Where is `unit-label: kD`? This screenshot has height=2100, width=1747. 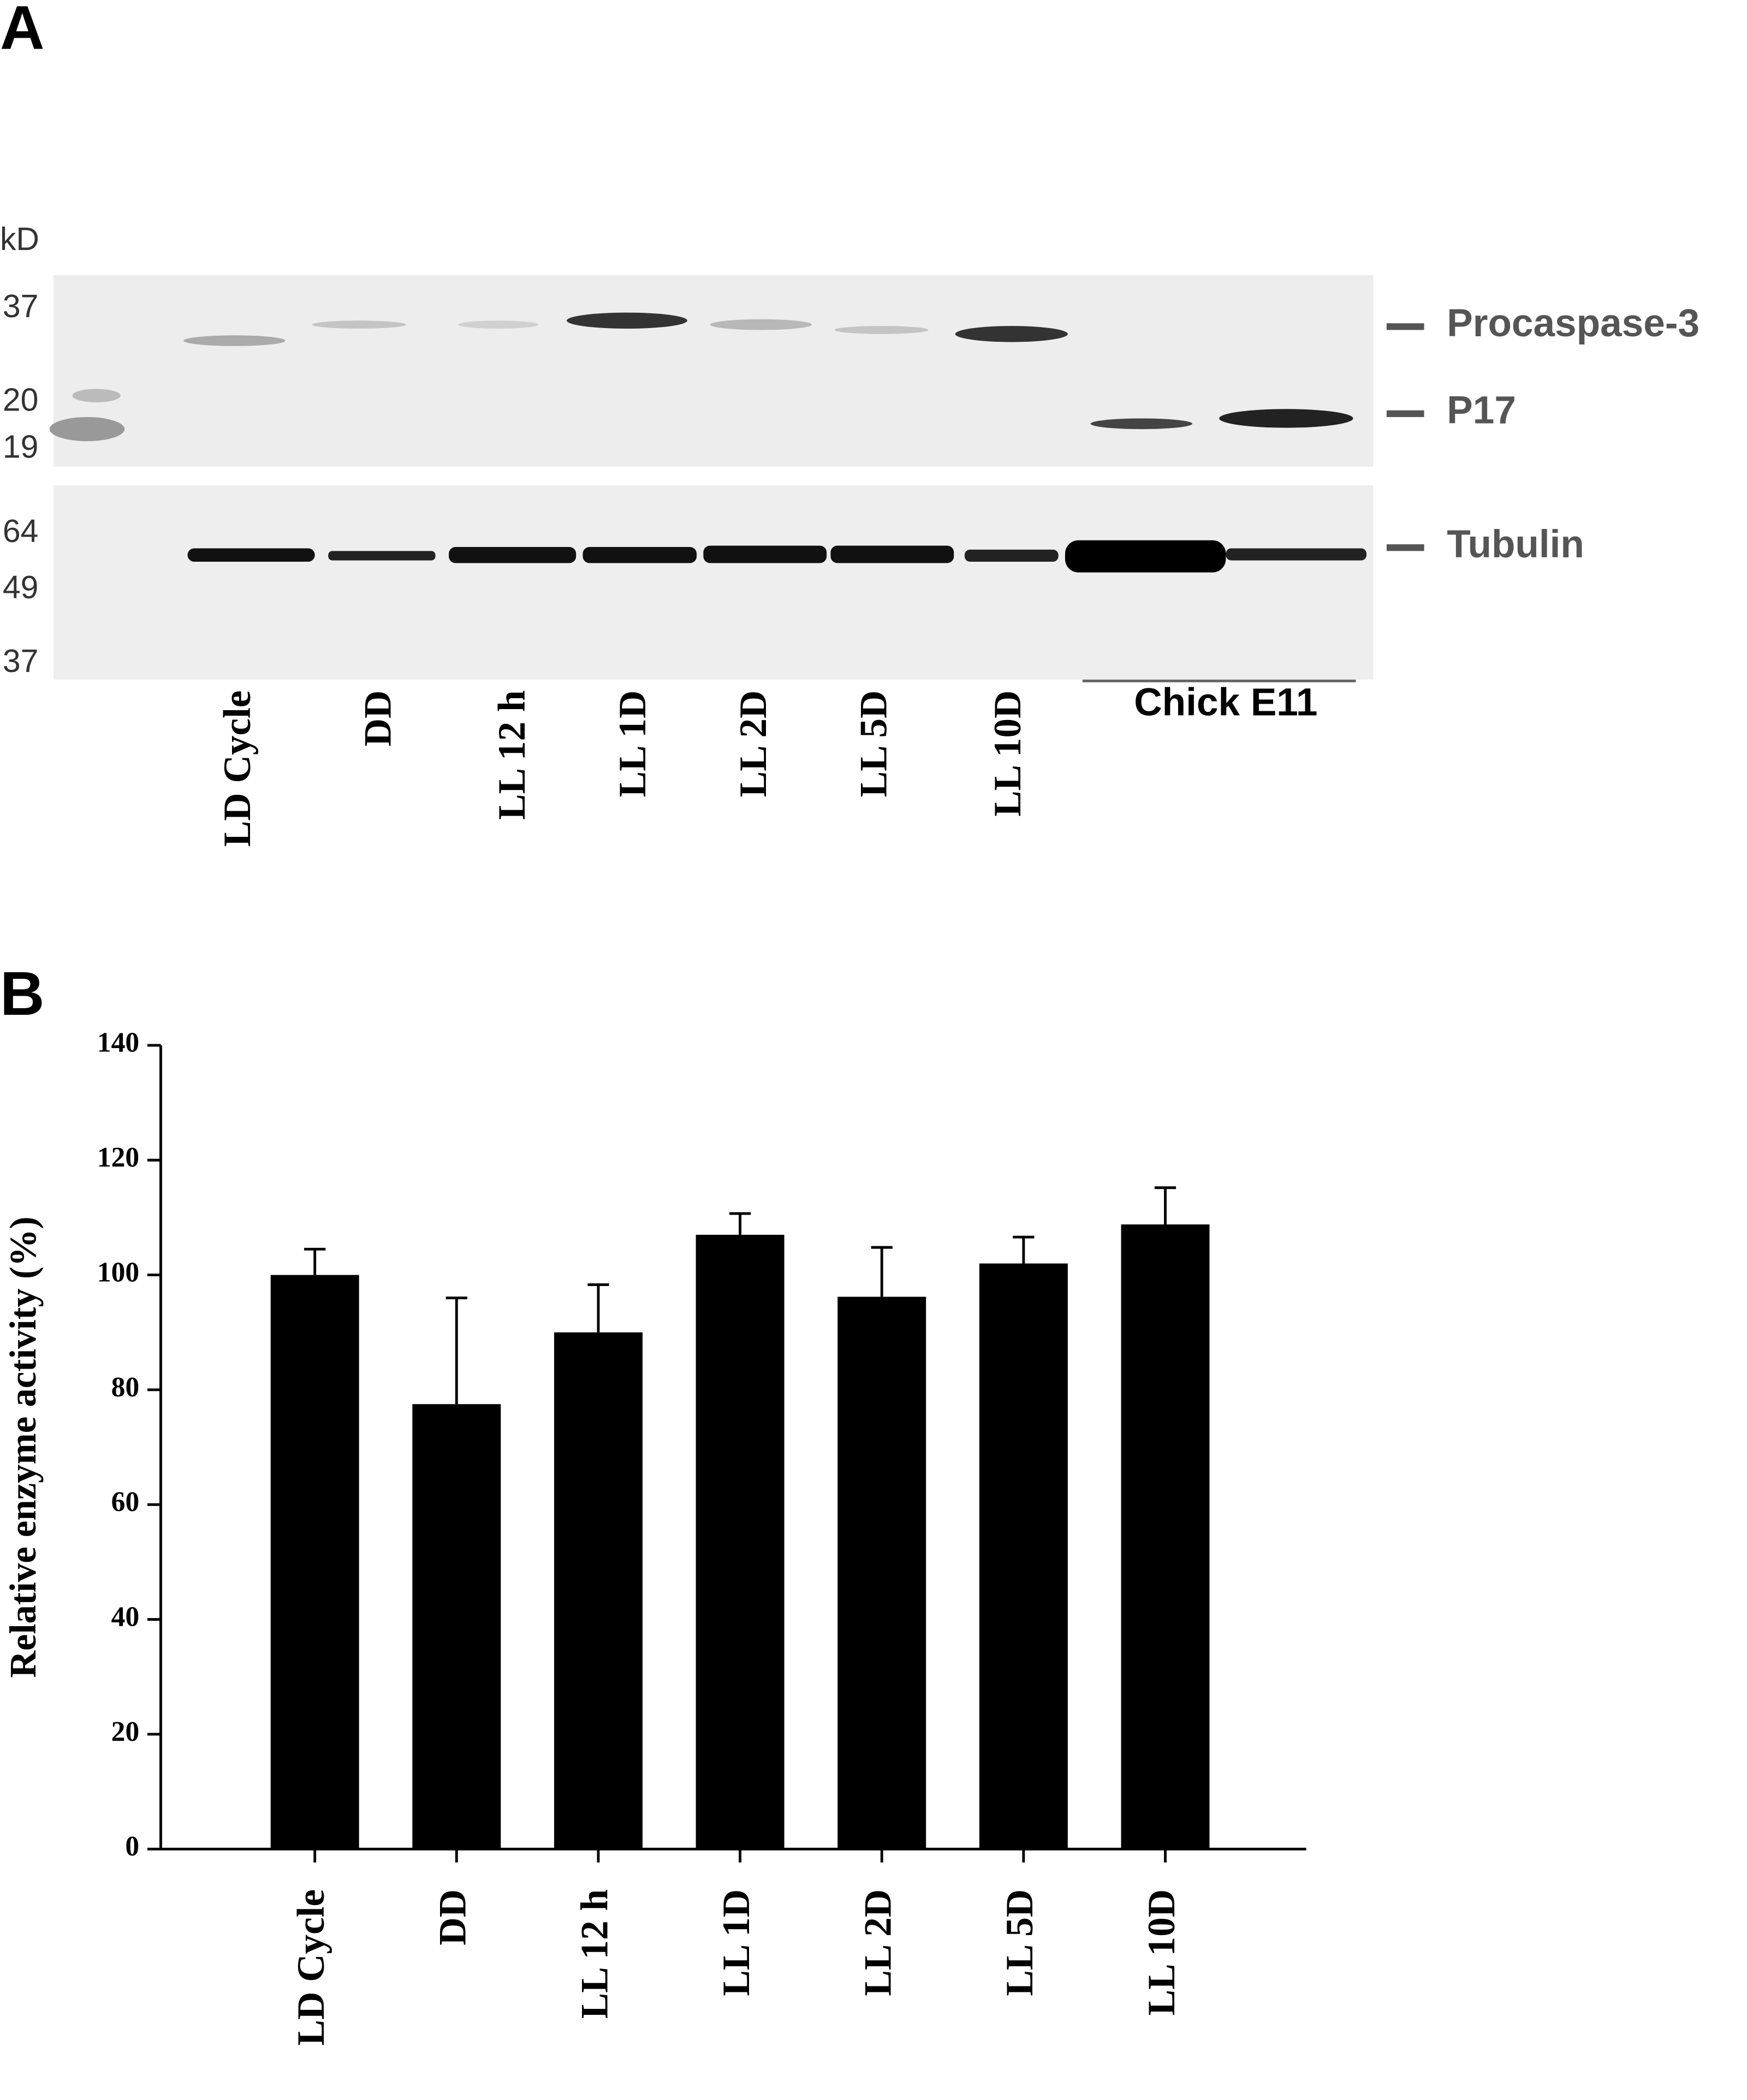
unit-label: kD is located at coordinates (19, 239).